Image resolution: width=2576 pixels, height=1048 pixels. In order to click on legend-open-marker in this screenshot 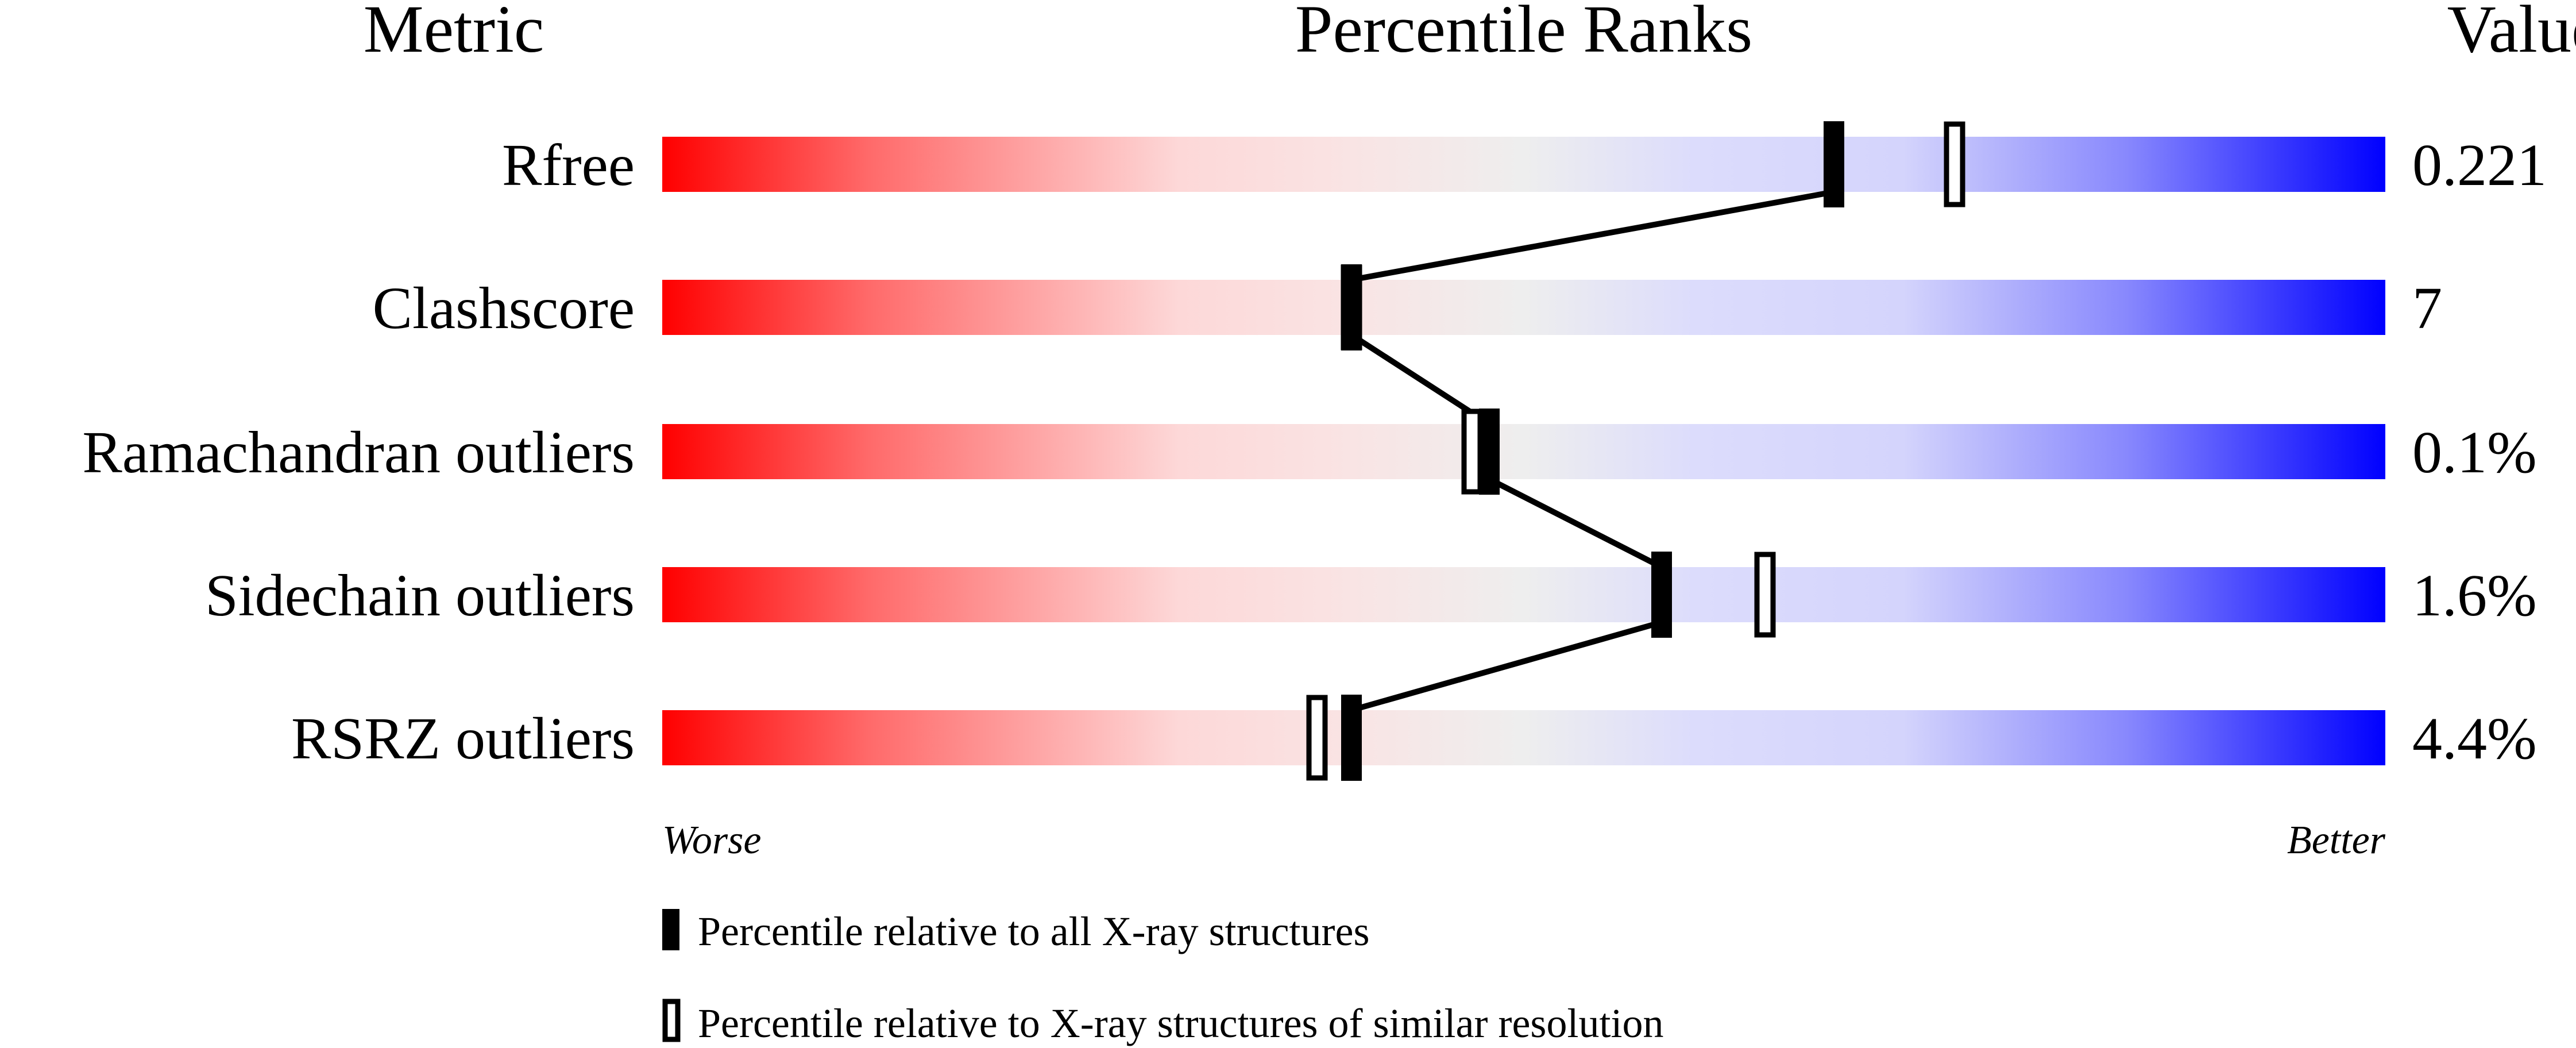, I will do `click(671, 1020)`.